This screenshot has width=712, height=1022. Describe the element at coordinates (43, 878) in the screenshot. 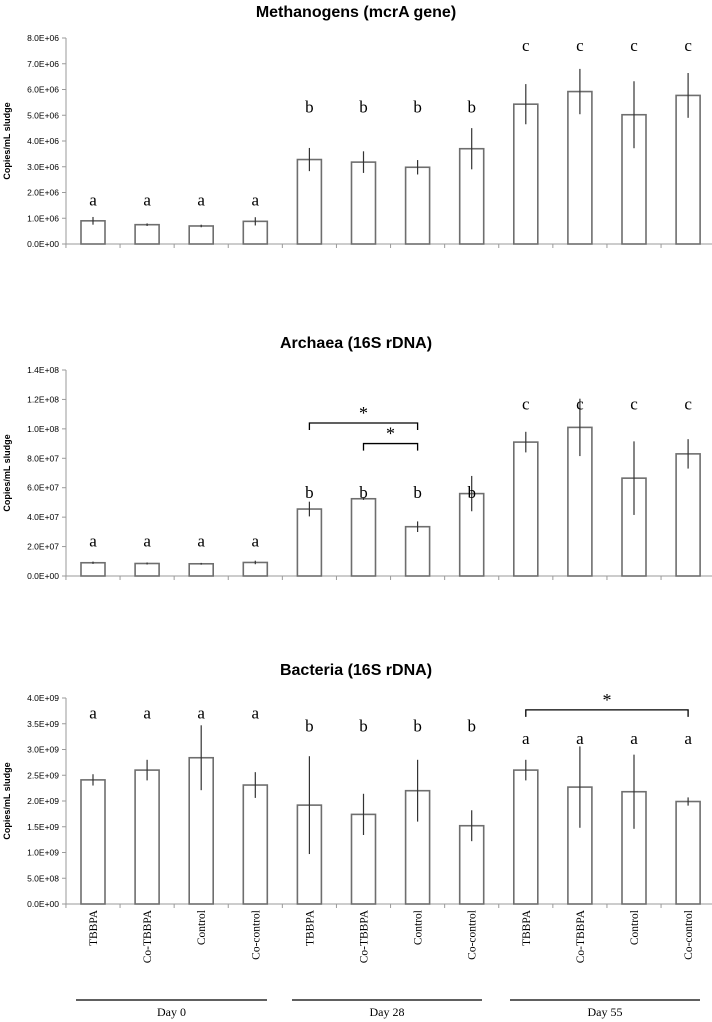

I see `y-tick-label: 5.0E+08` at that location.